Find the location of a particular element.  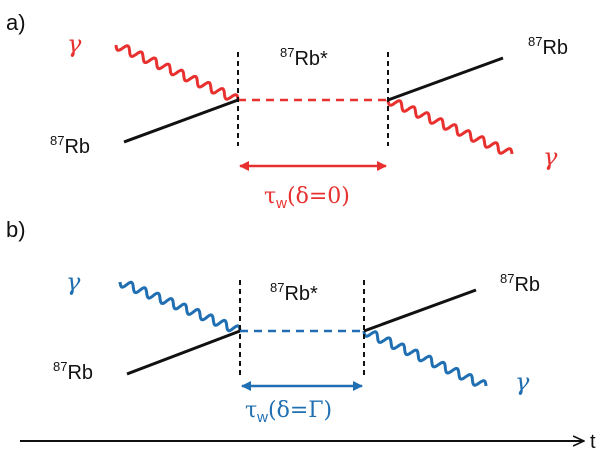

panel-a-photon-in-label: γ is located at coordinates (74, 44).